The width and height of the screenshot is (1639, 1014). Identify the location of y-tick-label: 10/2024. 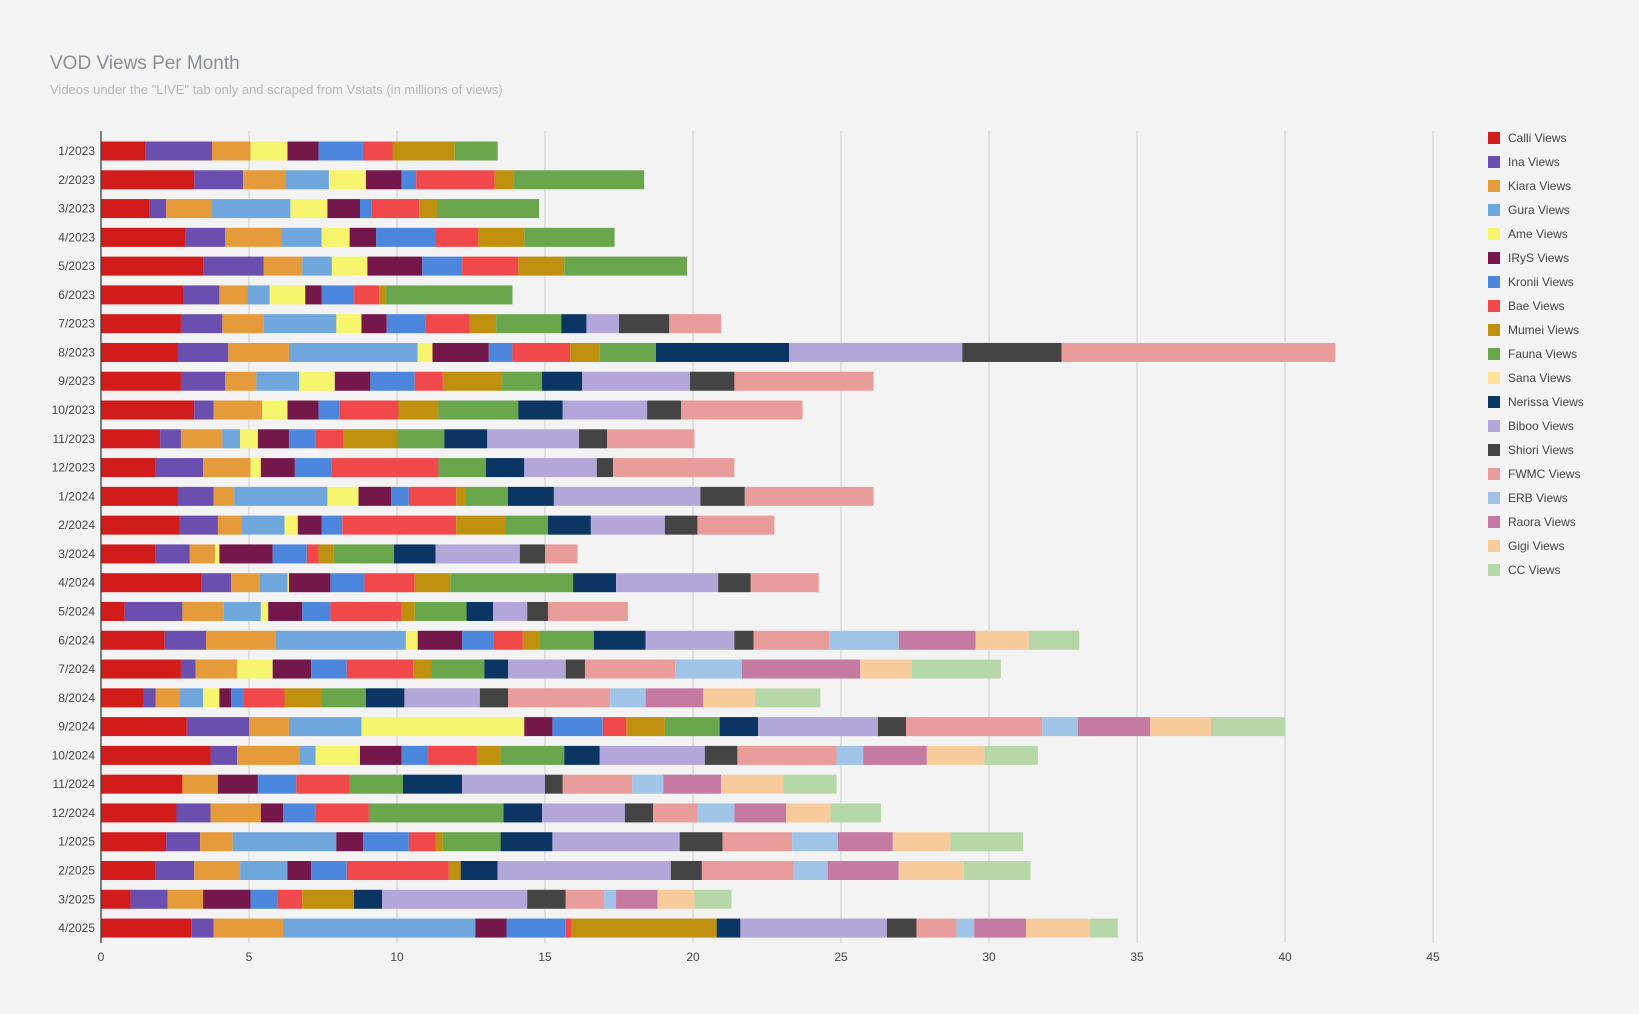
(74, 755).